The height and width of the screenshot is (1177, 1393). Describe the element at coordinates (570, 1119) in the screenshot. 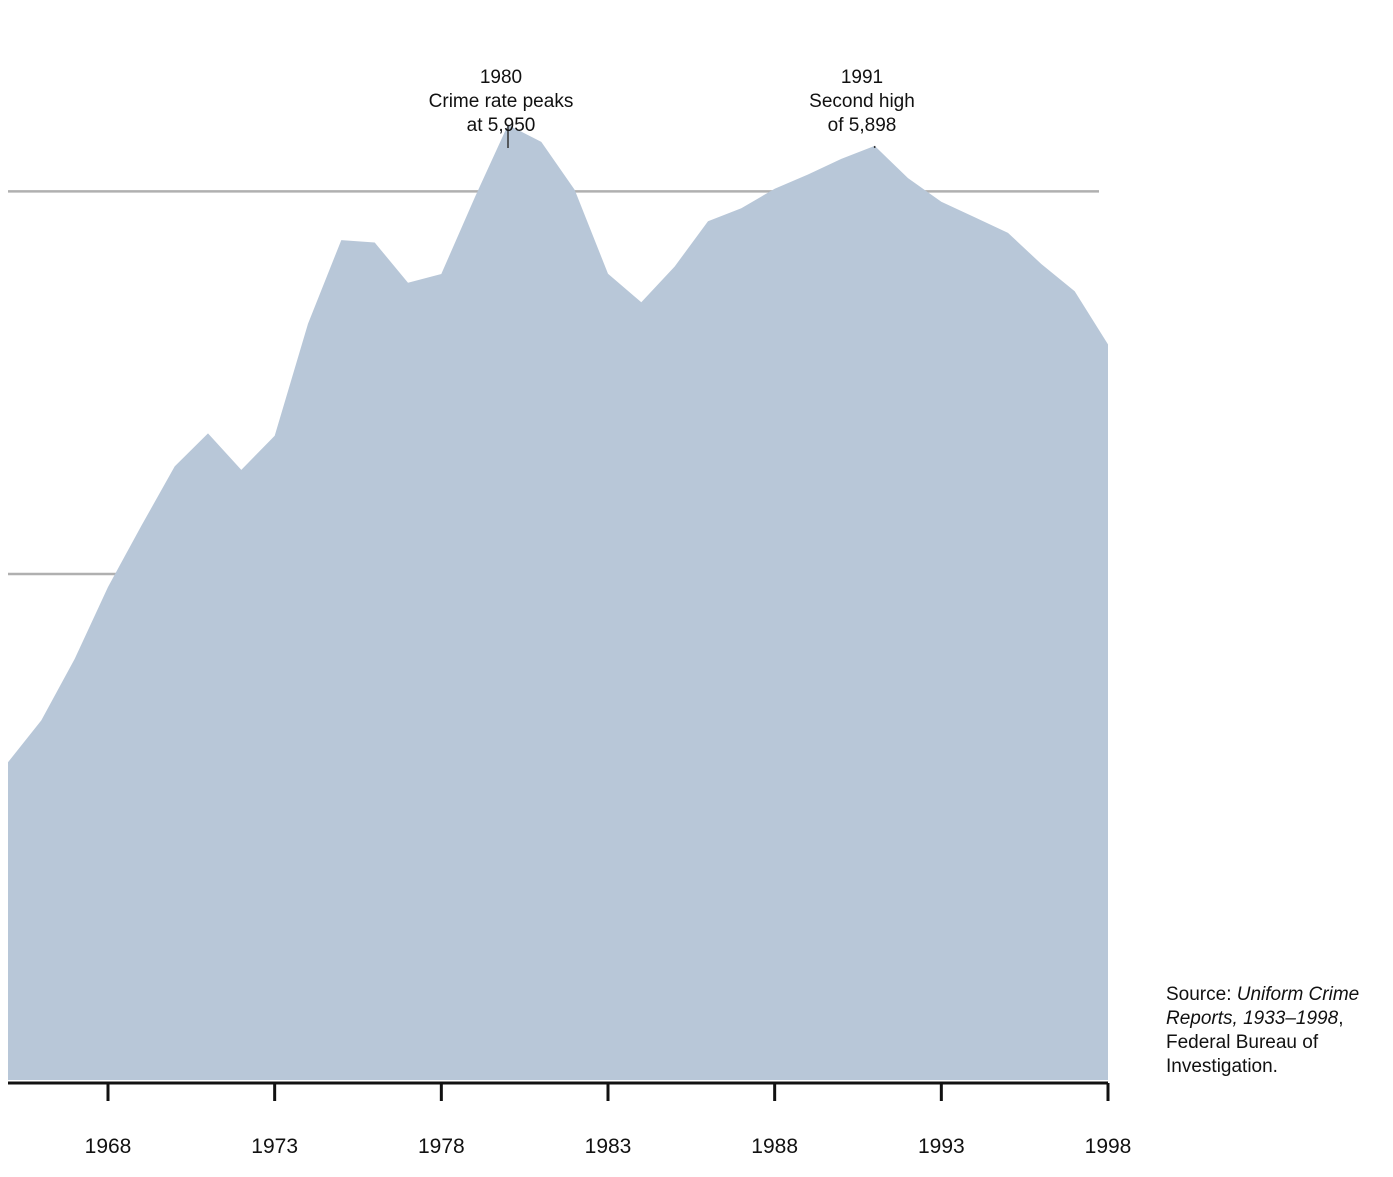

I see `x-axis: 1968 1973 1978 1983 1988 1993 1998` at that location.